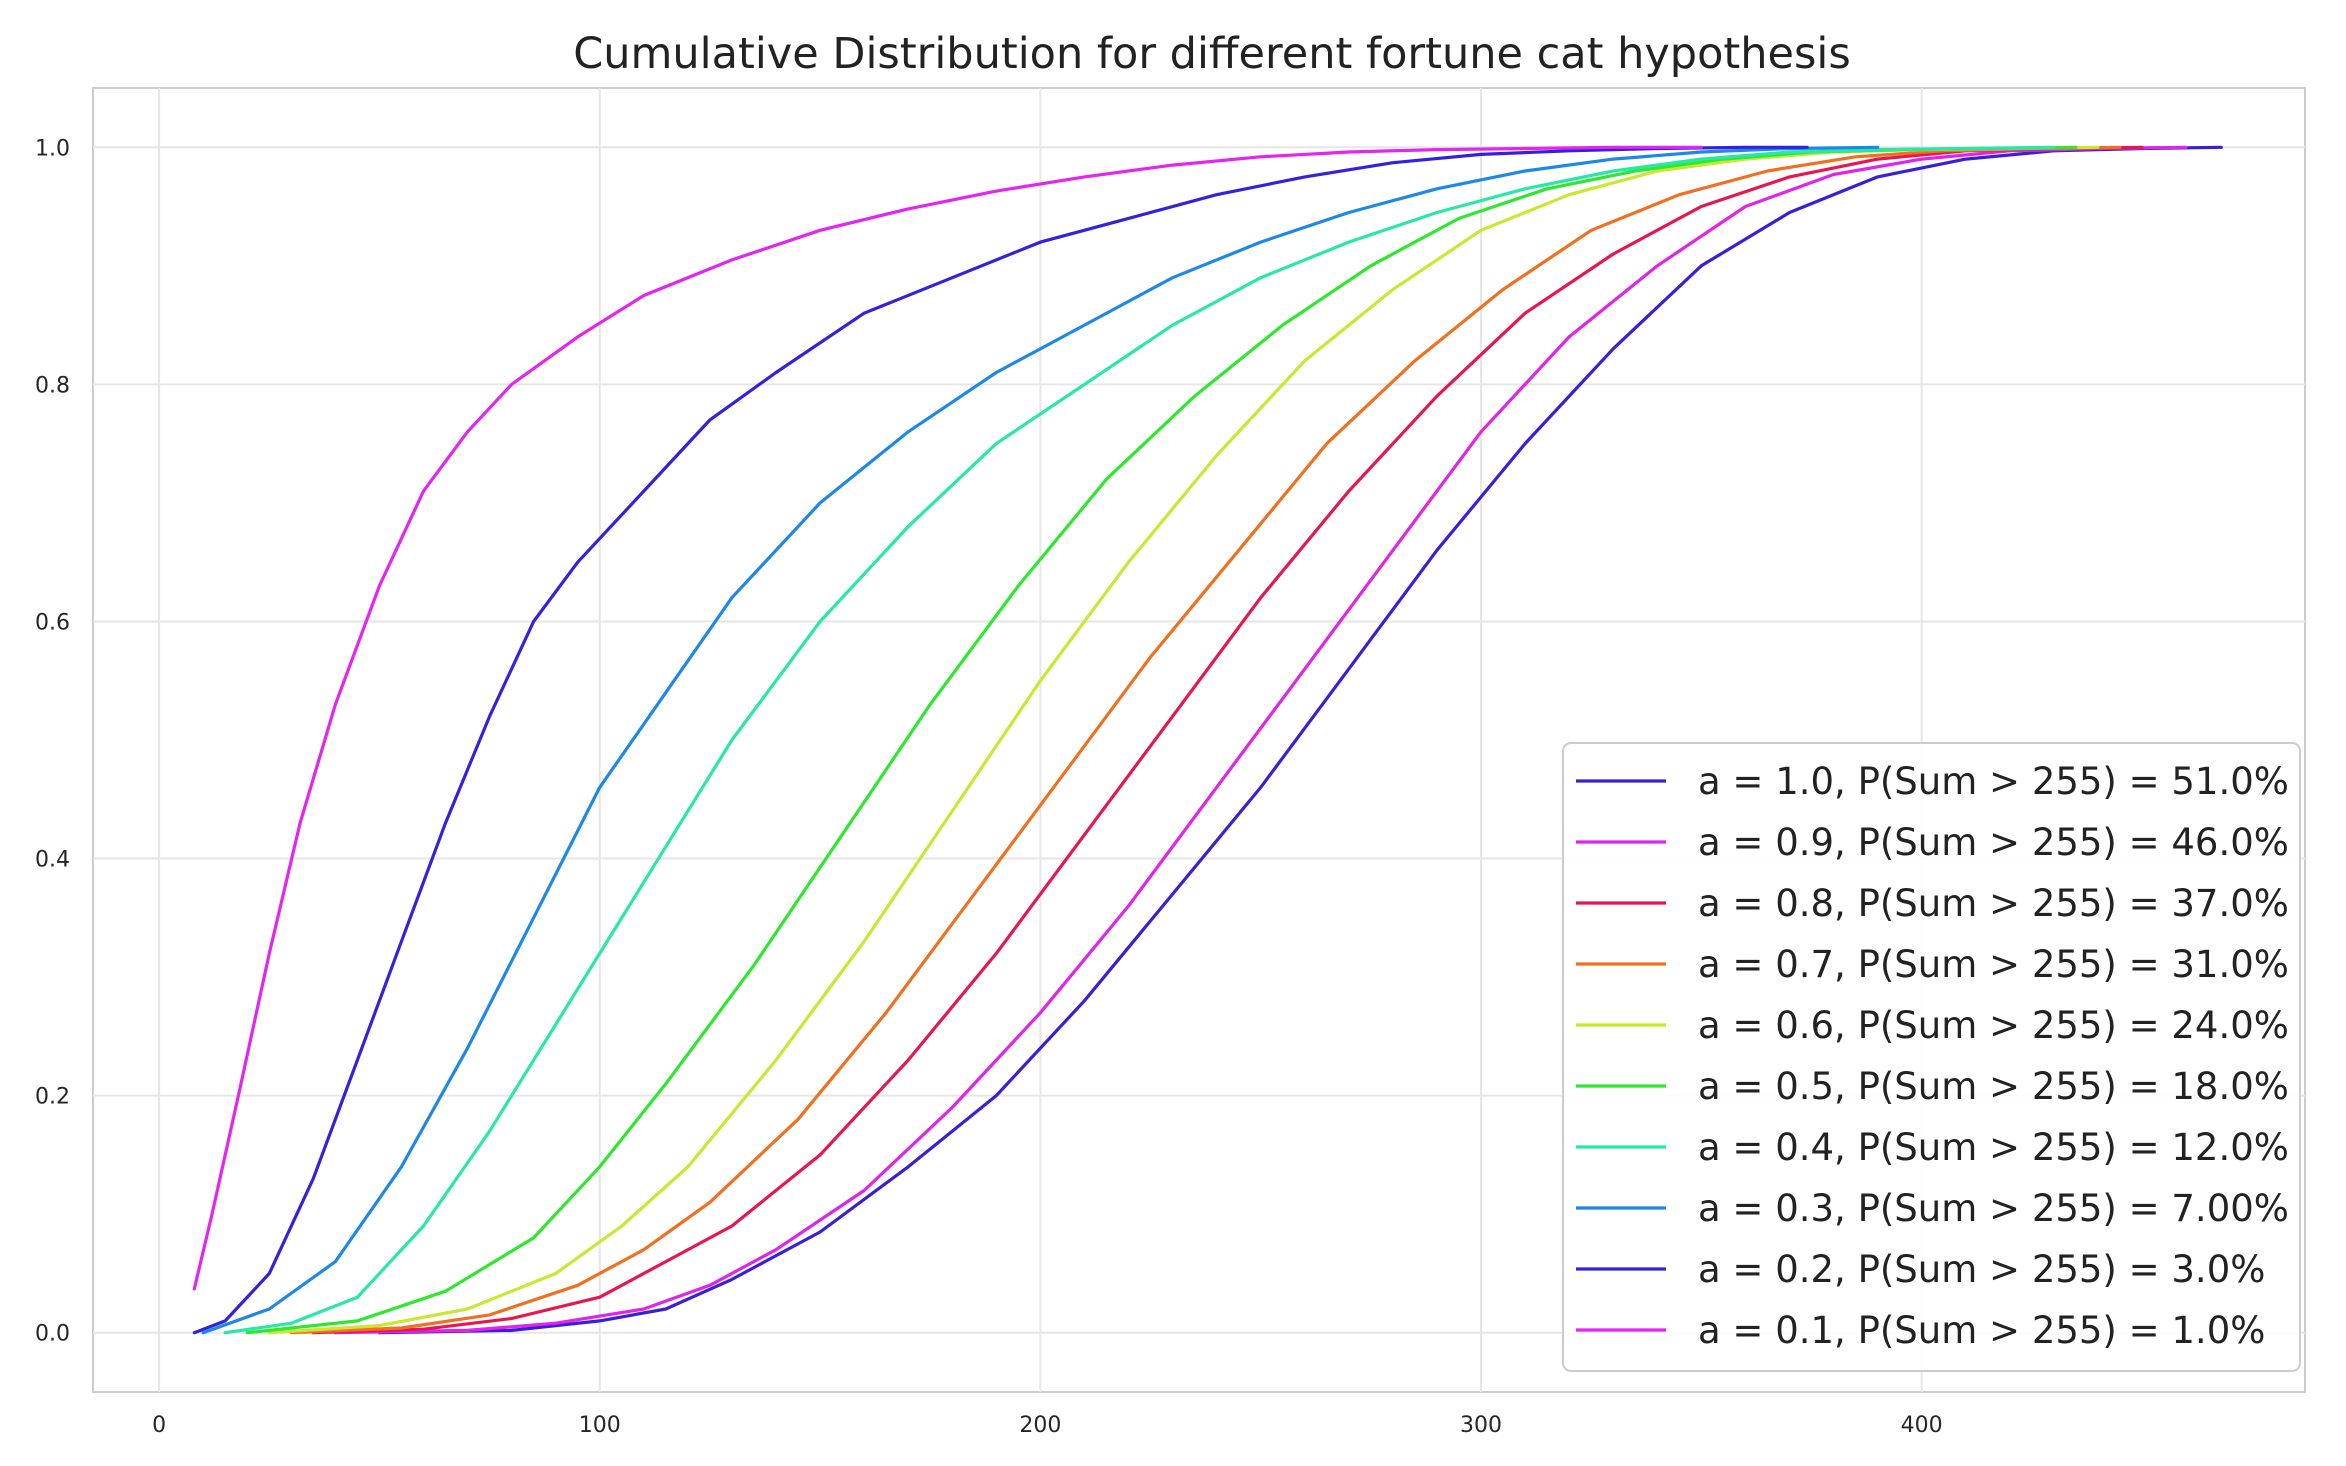 Image resolution: width=2346 pixels, height=1466 pixels. I want to click on y-tick-label: 0.4, so click(52, 860).